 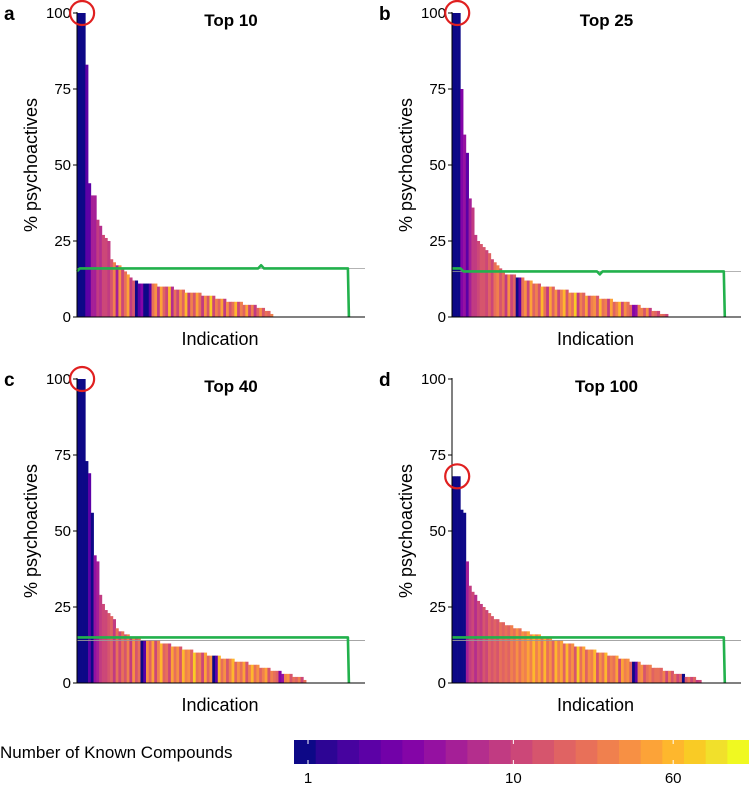 I want to click on panel-letter: c, so click(x=9, y=380).